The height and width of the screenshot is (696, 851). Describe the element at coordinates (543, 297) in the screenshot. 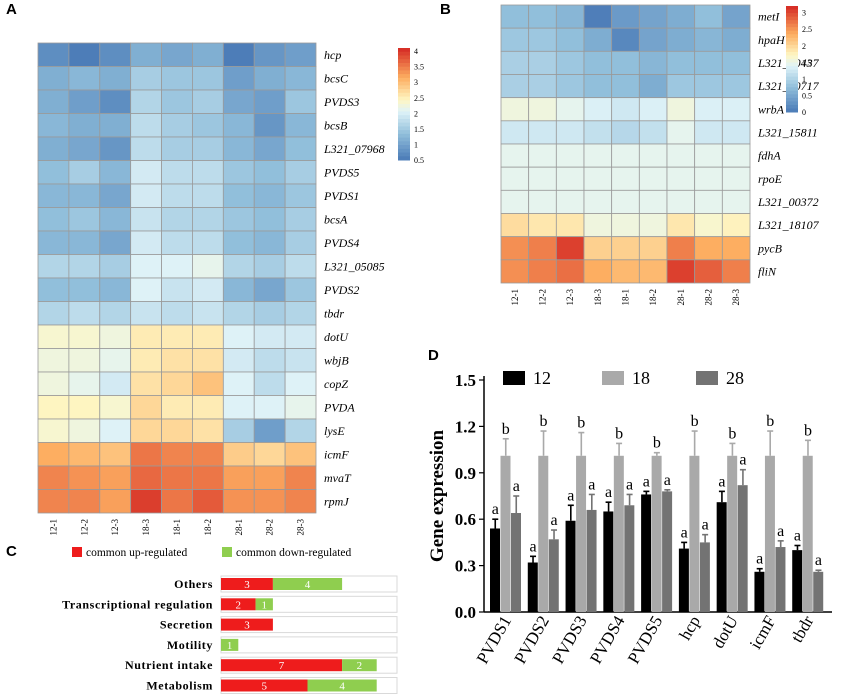

I see `column-label: 12-2` at that location.